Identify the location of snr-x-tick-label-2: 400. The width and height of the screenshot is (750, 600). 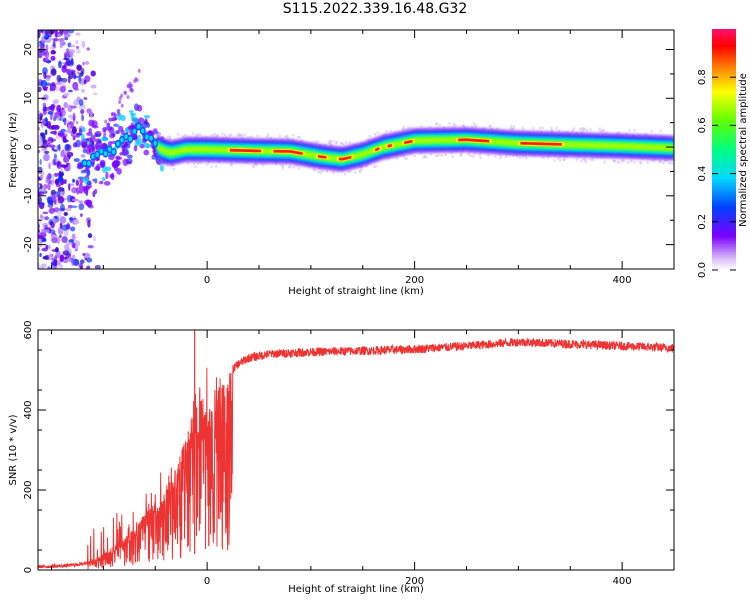
(622, 581).